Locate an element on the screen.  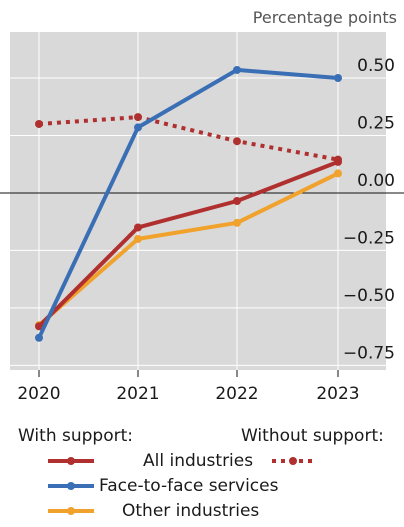
x-tick-label: 2021 is located at coordinates (137, 394).